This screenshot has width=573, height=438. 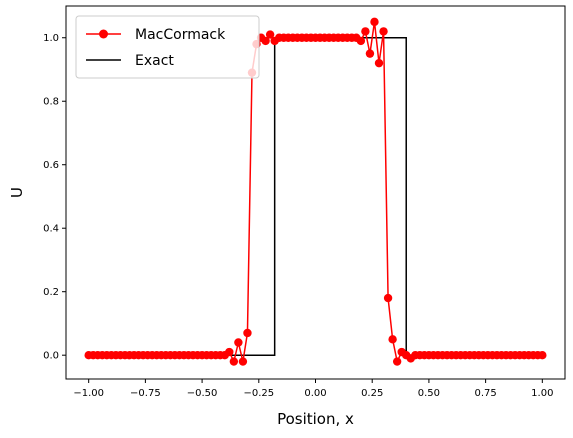 What do you see at coordinates (372, 393) in the screenshot?
I see `x-tick-label: 0.25` at bounding box center [372, 393].